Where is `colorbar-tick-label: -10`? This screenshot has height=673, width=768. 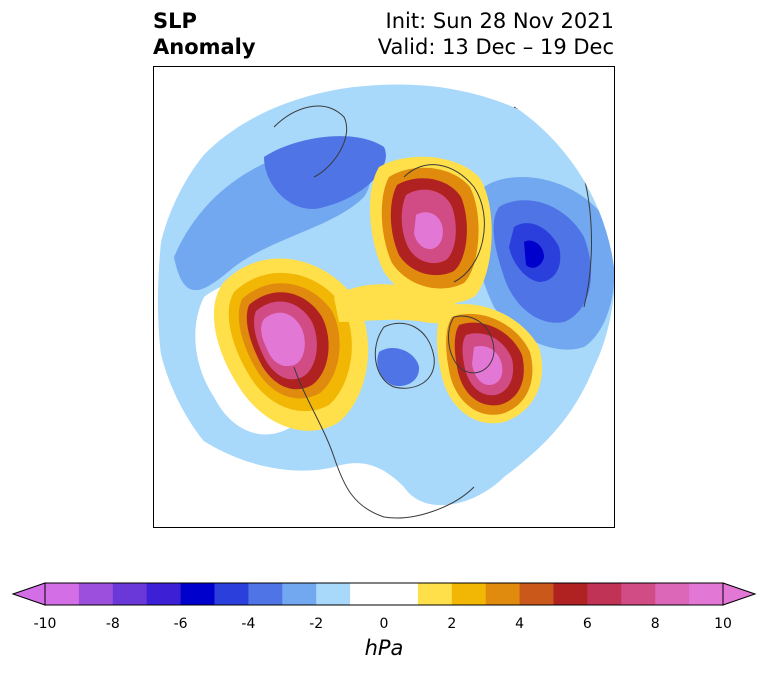
colorbar-tick-label: -10 is located at coordinates (45, 624).